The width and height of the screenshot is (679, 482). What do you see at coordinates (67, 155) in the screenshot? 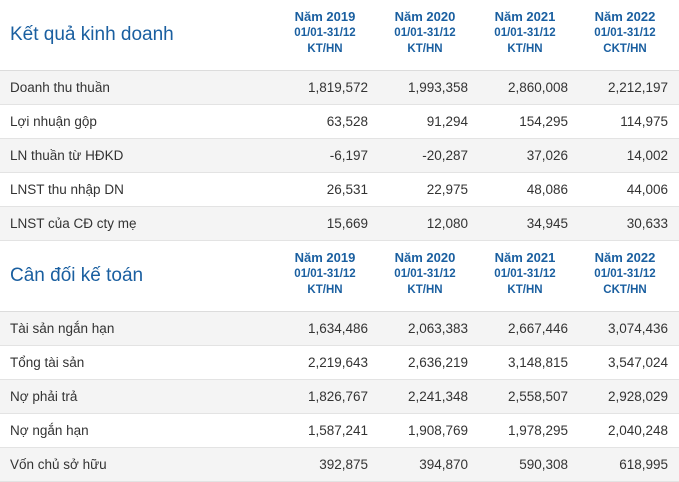
I see `row-label: LN thuần từ HĐKD` at bounding box center [67, 155].